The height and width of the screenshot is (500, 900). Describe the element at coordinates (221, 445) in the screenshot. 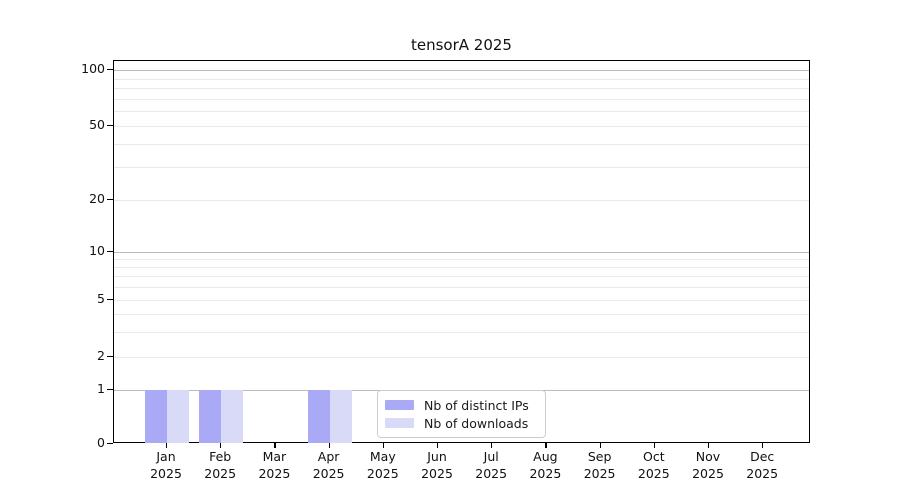

I see `x-tick-feb` at that location.